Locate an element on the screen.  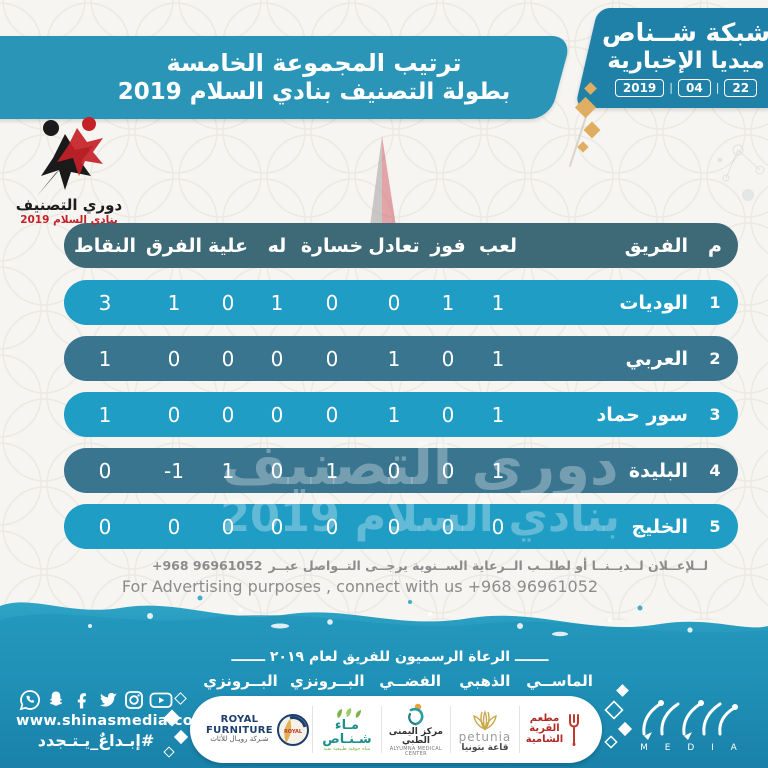
social-icons-row is located at coordinates (96, 700).